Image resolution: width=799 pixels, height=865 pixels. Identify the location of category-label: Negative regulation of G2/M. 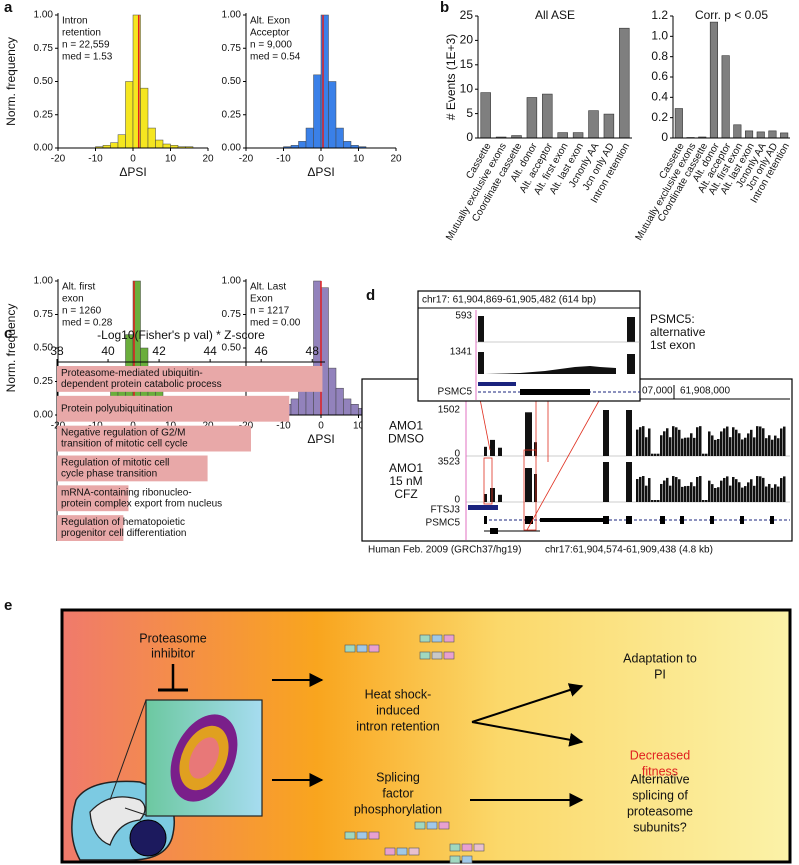
(123, 433).